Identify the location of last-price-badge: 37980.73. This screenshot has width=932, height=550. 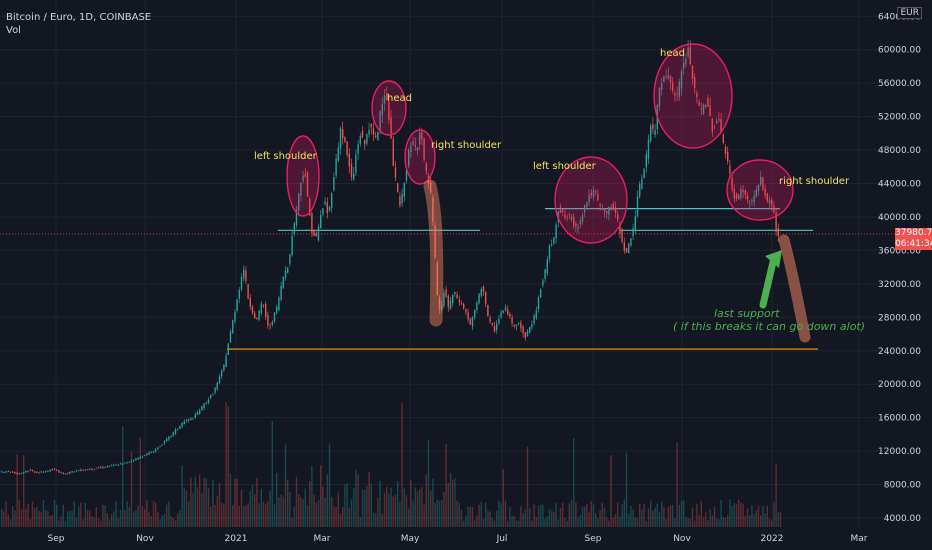
(913, 233).